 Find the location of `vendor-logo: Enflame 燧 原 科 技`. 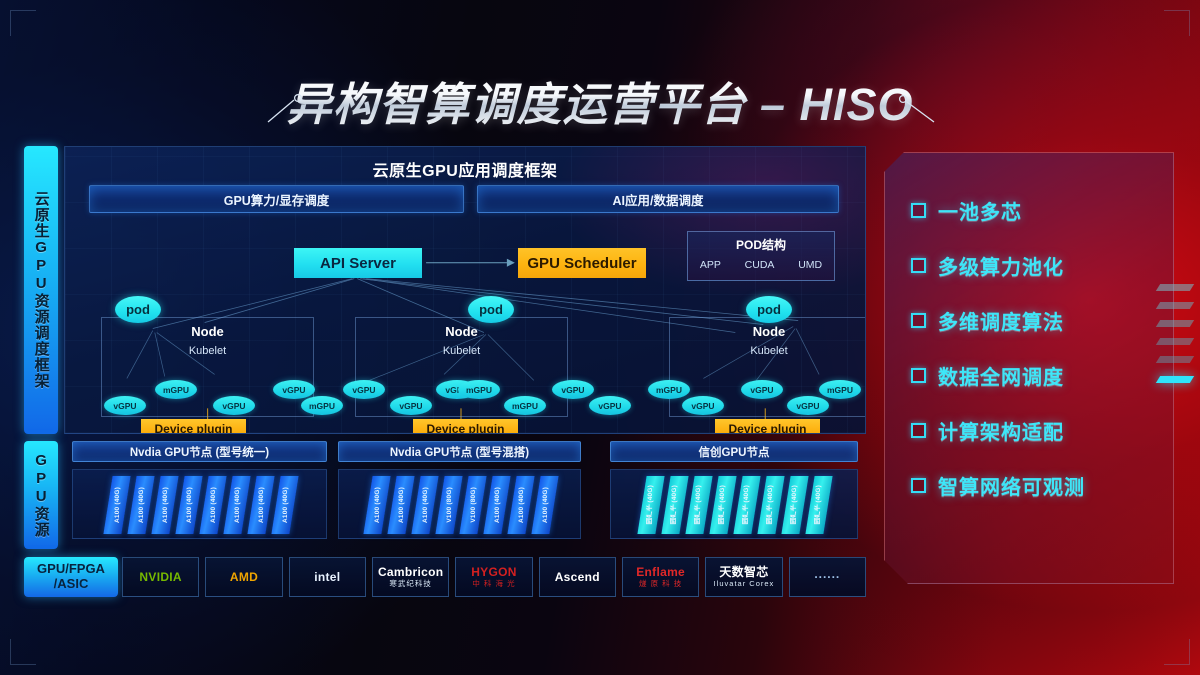

vendor-logo: Enflame 燧 原 科 技 is located at coordinates (660, 577).